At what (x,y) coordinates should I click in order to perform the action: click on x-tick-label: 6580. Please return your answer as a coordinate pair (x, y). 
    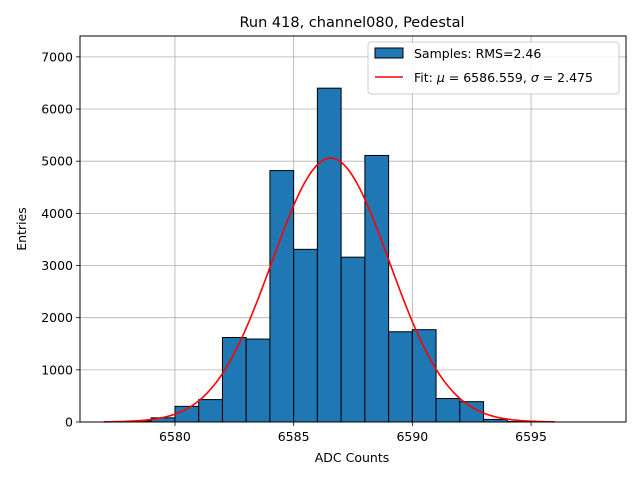
    Looking at the image, I should click on (175, 436).